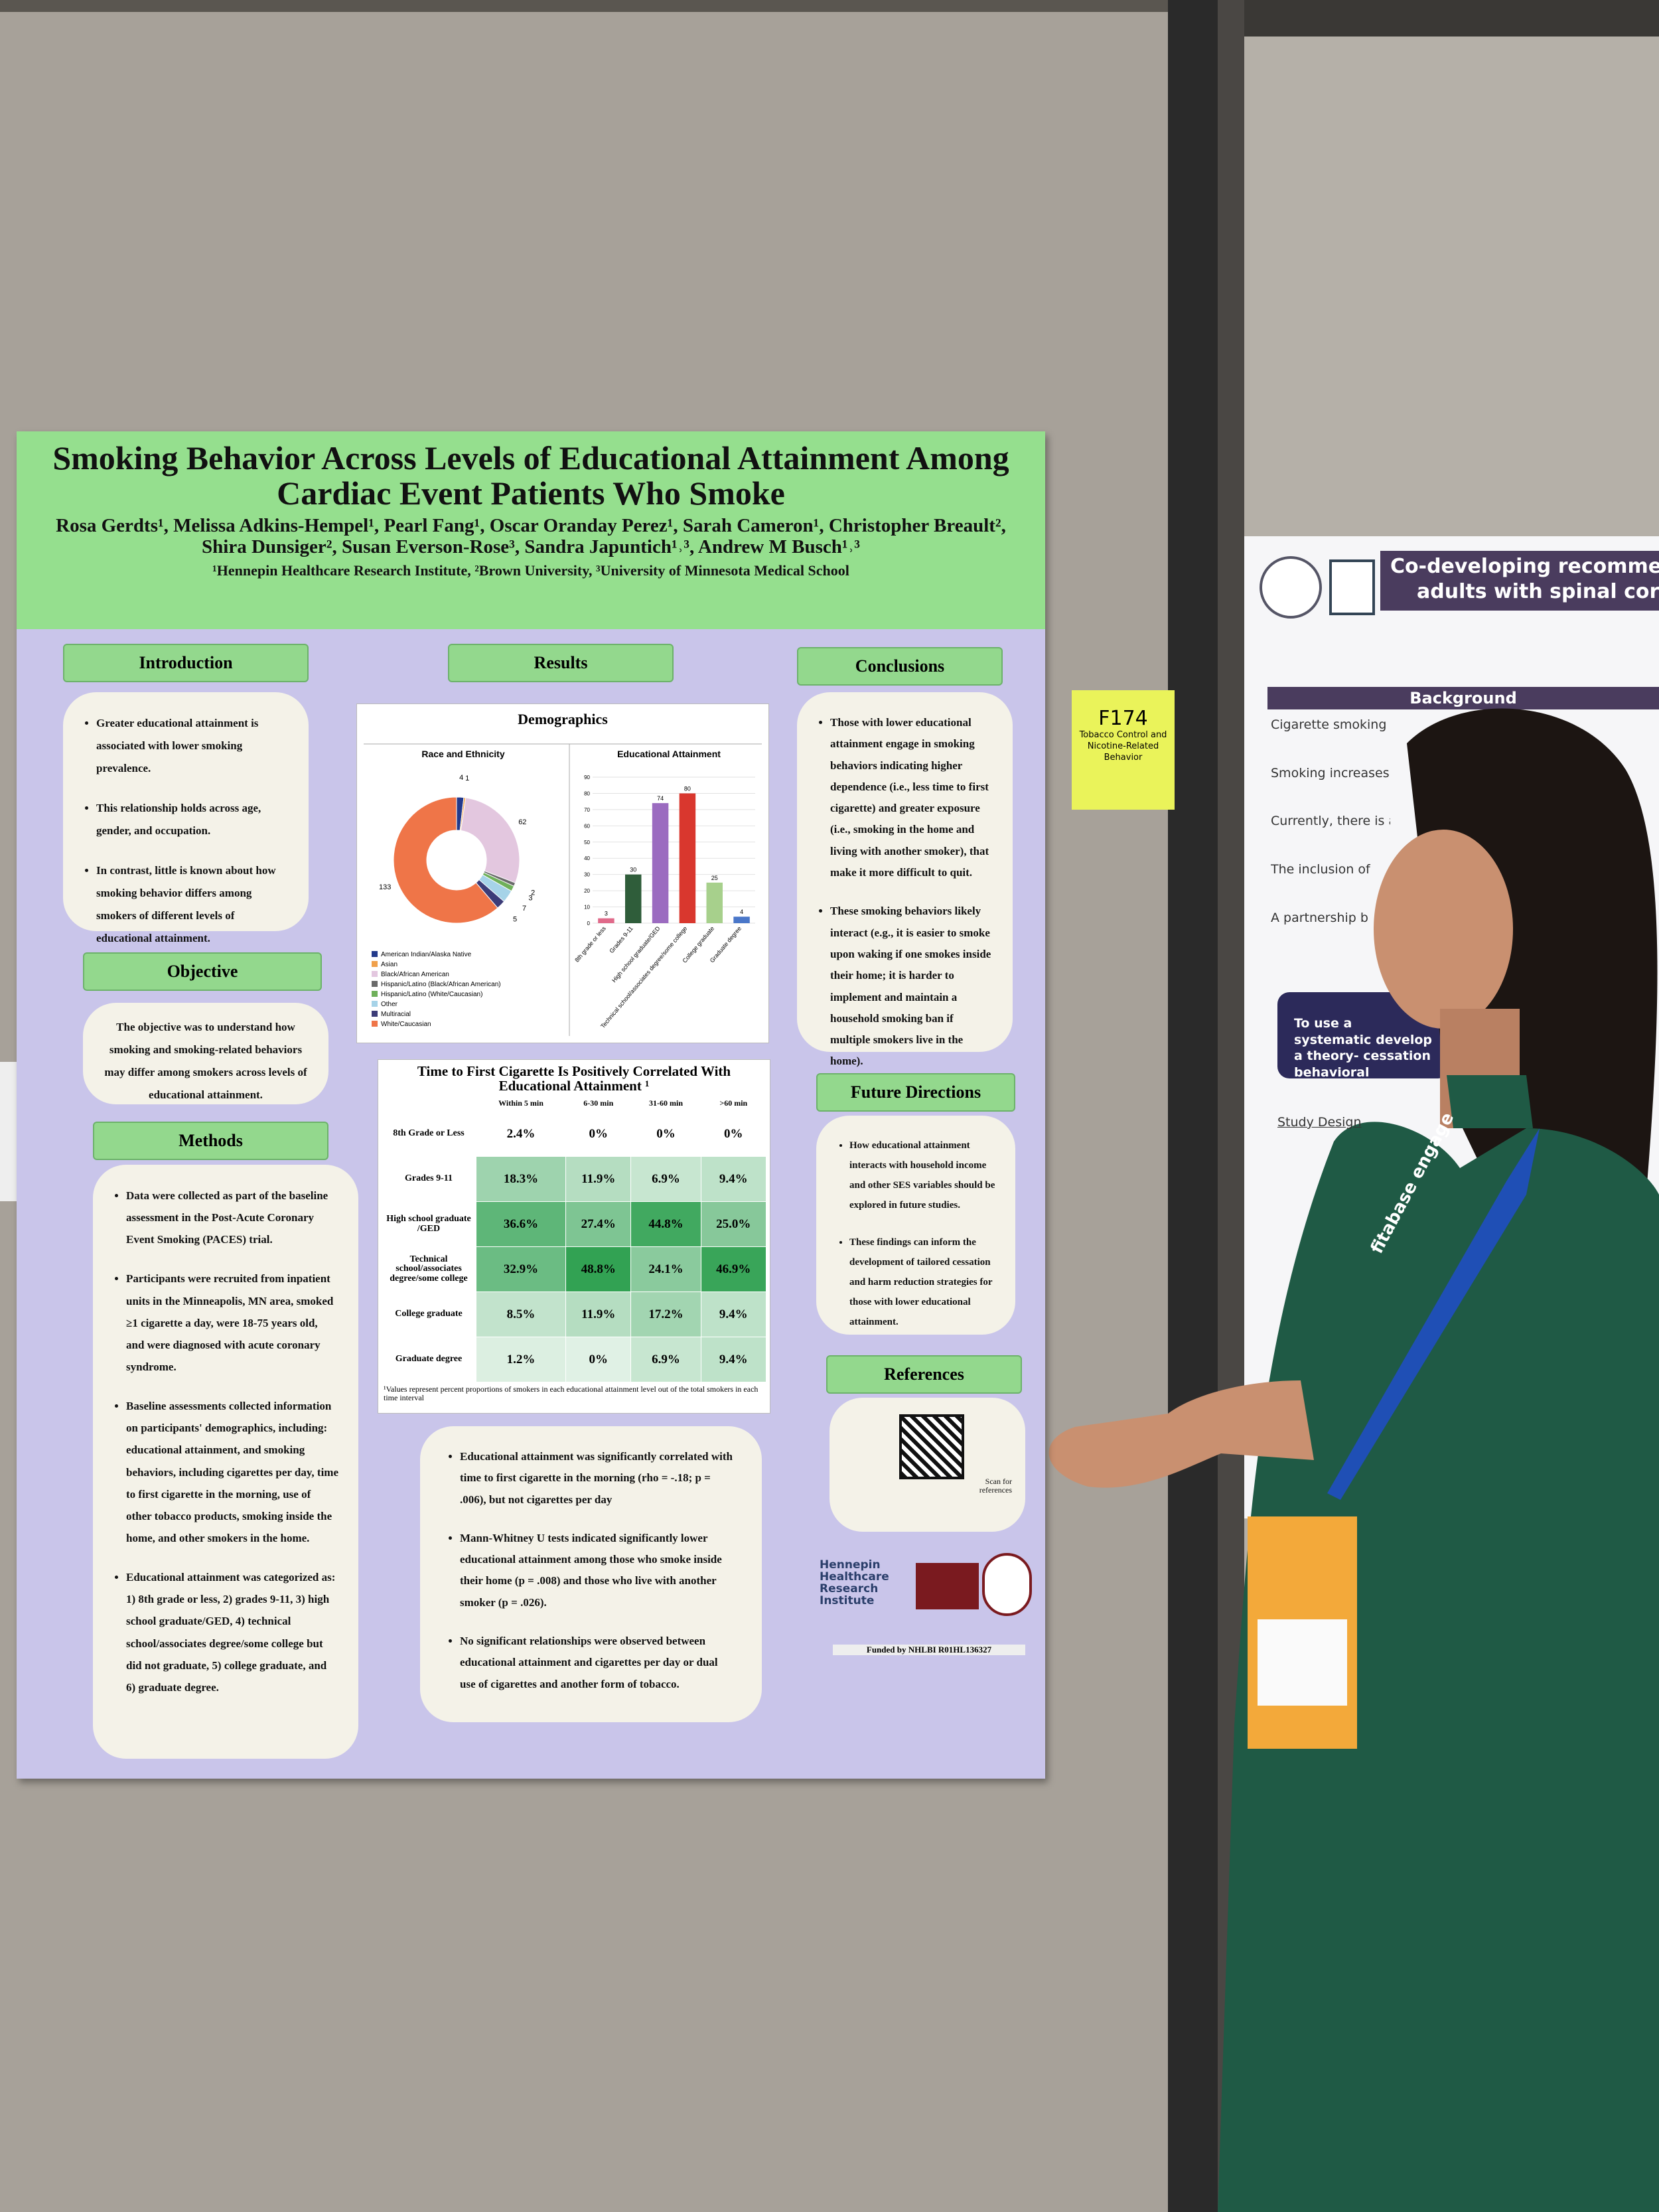  Describe the element at coordinates (389, 965) in the screenshot. I see `legend-label: Asian` at that location.